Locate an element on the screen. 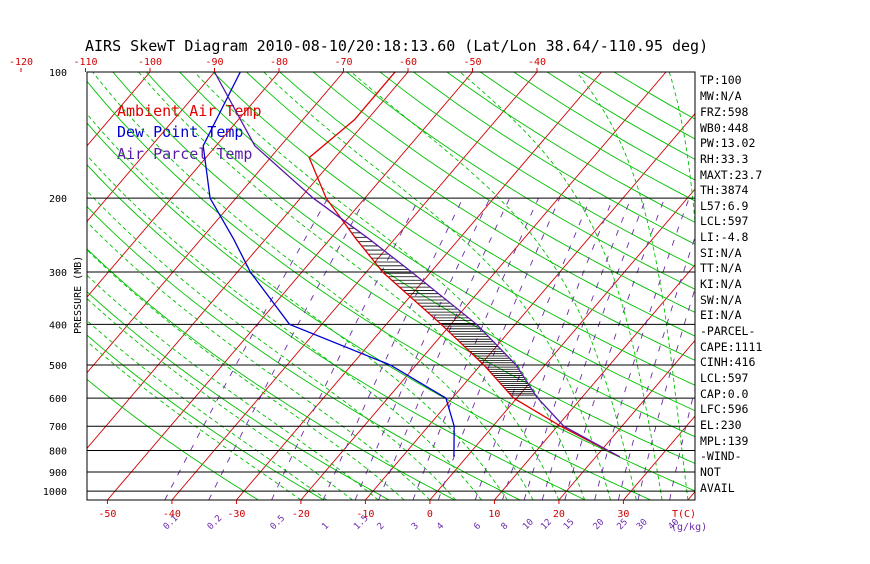 This screenshot has height=564, width=870. top-tick-label: -120 is located at coordinates (21, 62).